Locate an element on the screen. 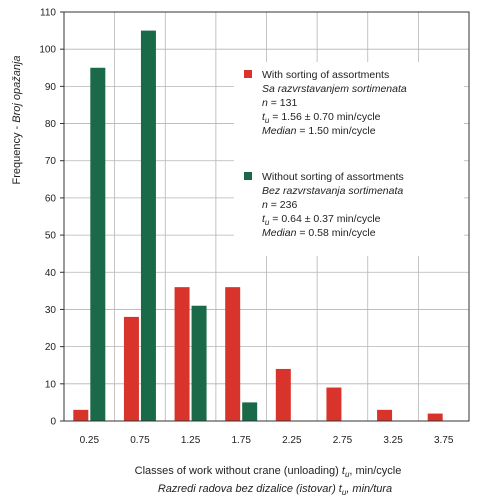 The height and width of the screenshot is (499, 485). x-title2-pre: Razredi radova bez dizalice (istovar) is located at coordinates (248, 489).